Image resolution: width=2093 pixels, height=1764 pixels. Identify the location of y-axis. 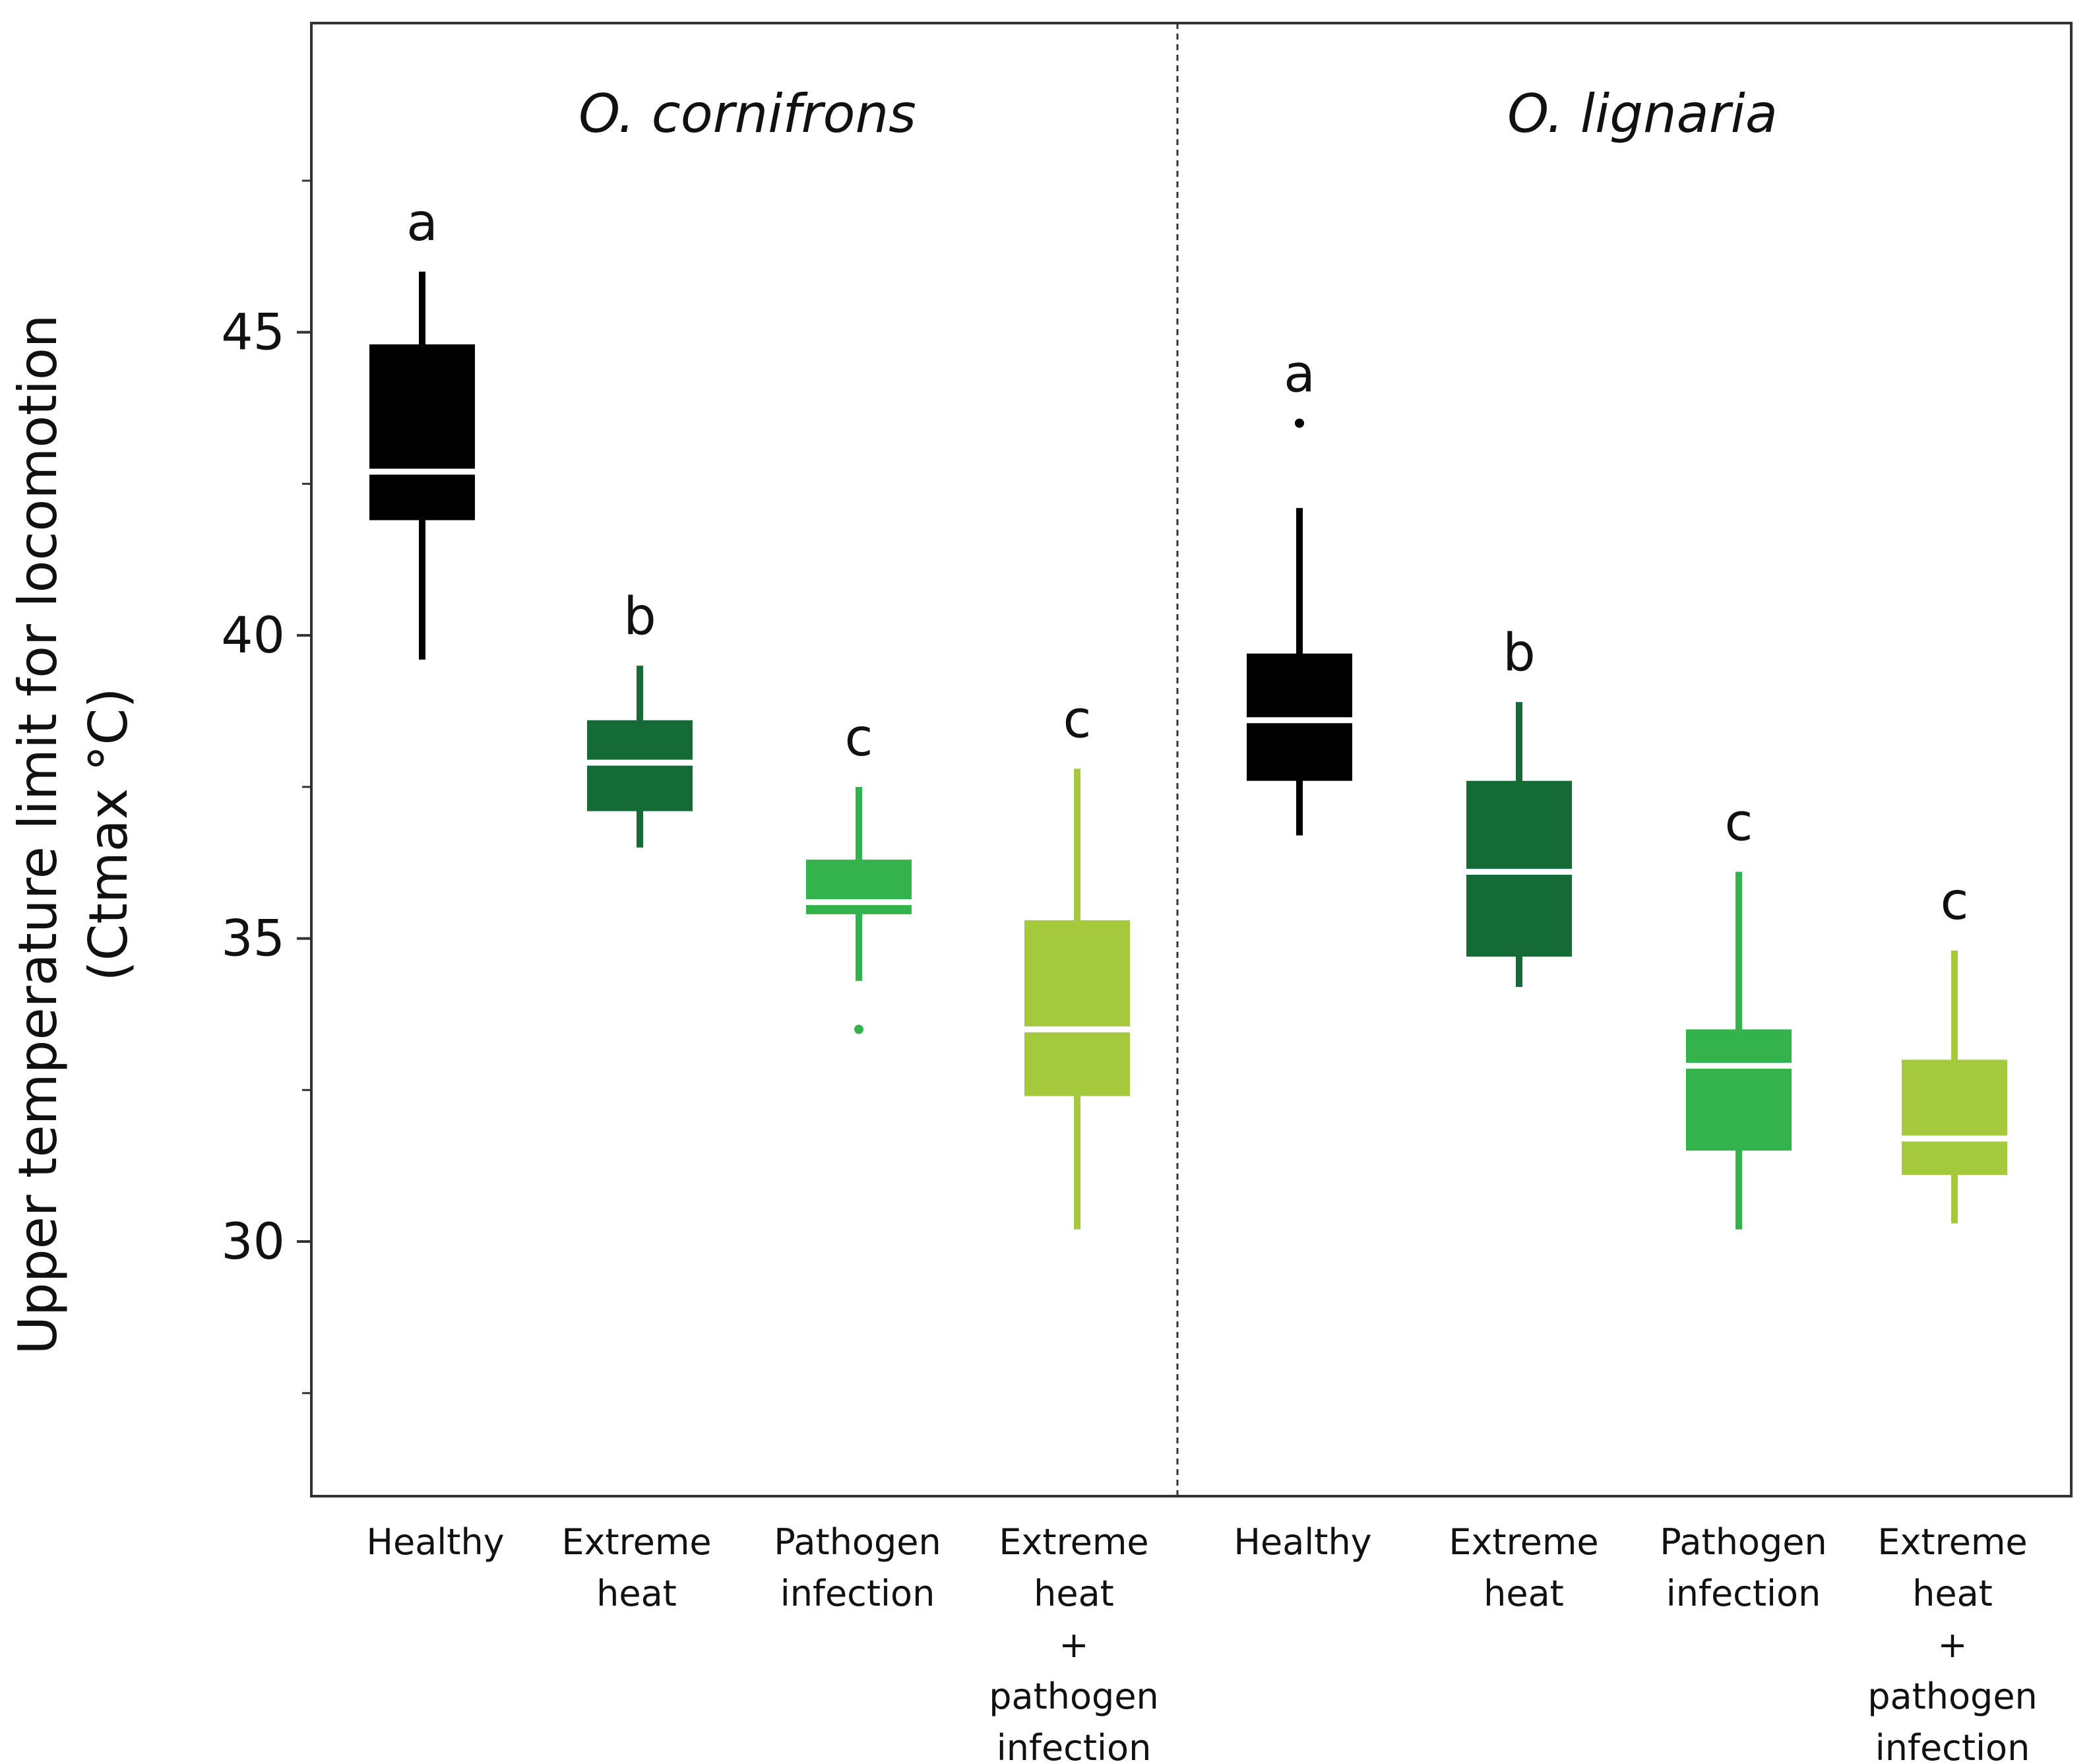
(304, 787).